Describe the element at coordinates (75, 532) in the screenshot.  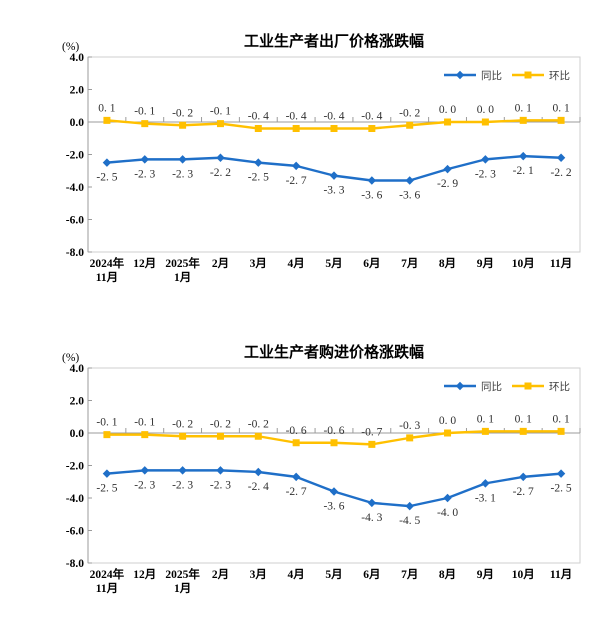
I see `y-axis-tick-label: -6.0` at that location.